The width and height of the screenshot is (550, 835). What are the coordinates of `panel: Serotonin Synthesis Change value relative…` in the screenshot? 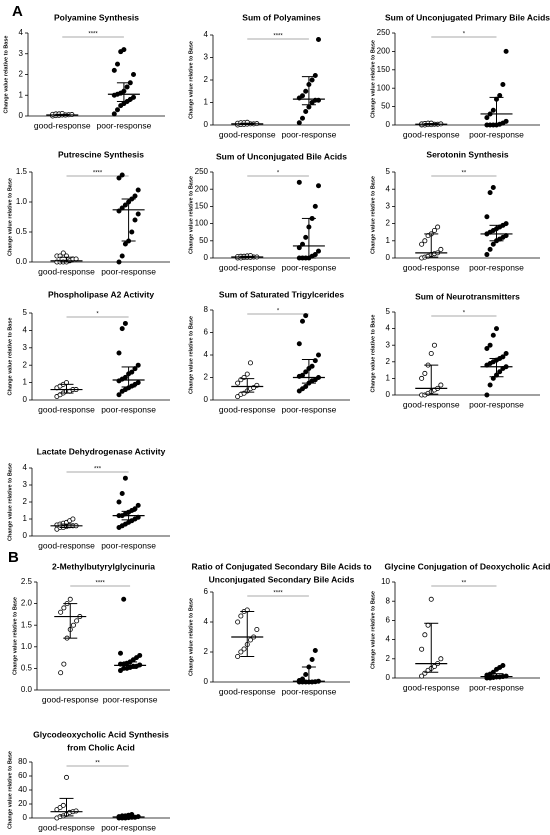 It's located at (455, 210).